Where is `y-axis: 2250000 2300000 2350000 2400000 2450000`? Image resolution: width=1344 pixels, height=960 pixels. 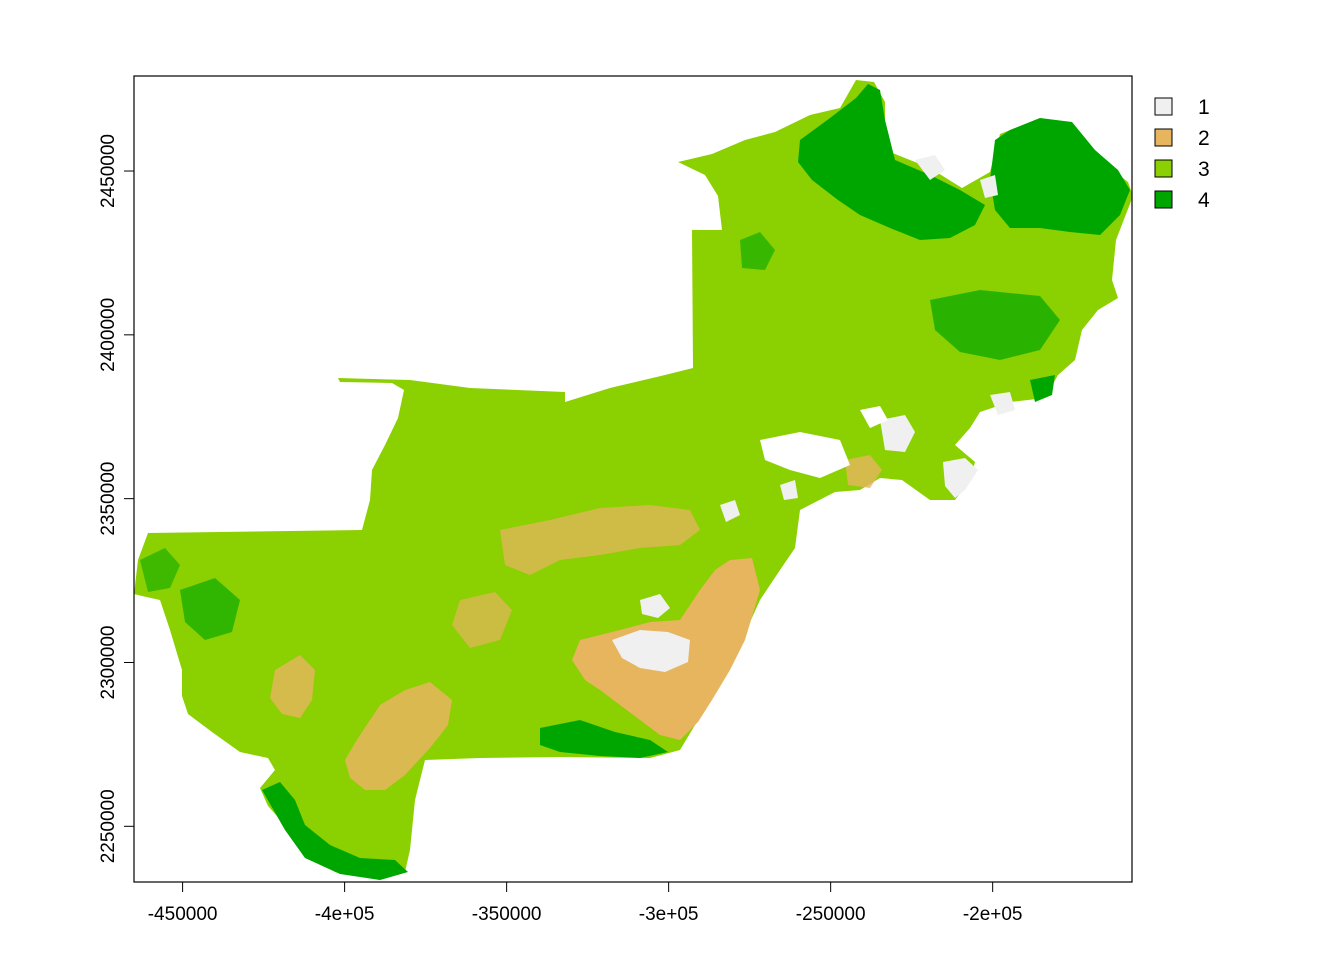
y-axis: 2250000 2300000 2350000 2400000 2450000 is located at coordinates (116, 498).